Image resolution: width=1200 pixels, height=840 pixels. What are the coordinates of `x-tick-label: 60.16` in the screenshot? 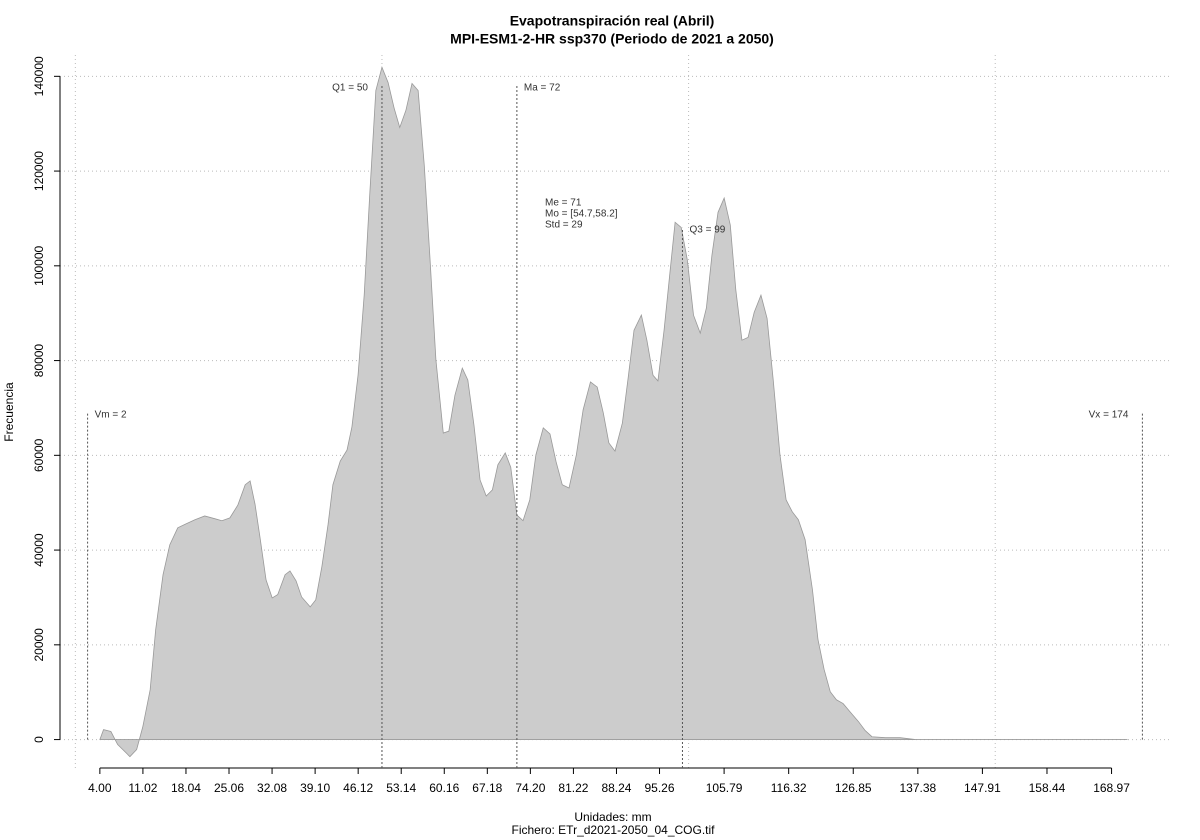 It's located at (444, 788).